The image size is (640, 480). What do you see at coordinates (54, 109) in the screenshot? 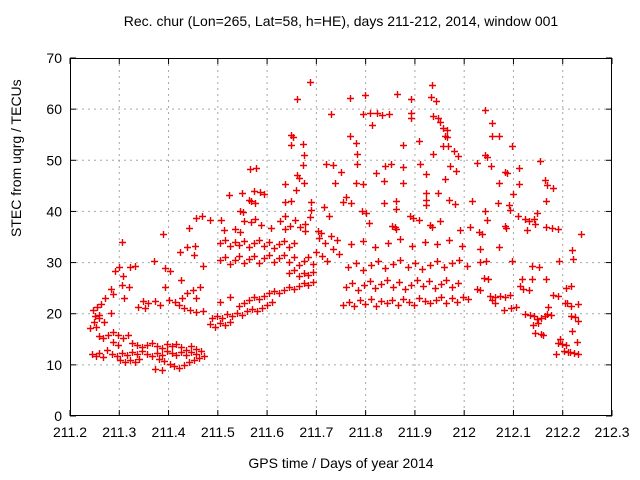
I see `y-tick-label: 60` at bounding box center [54, 109].